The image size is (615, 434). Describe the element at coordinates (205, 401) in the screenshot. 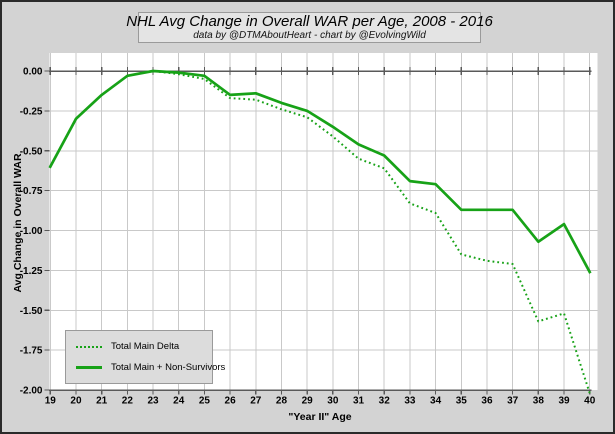

I see `x-tick-label: 25` at that location.